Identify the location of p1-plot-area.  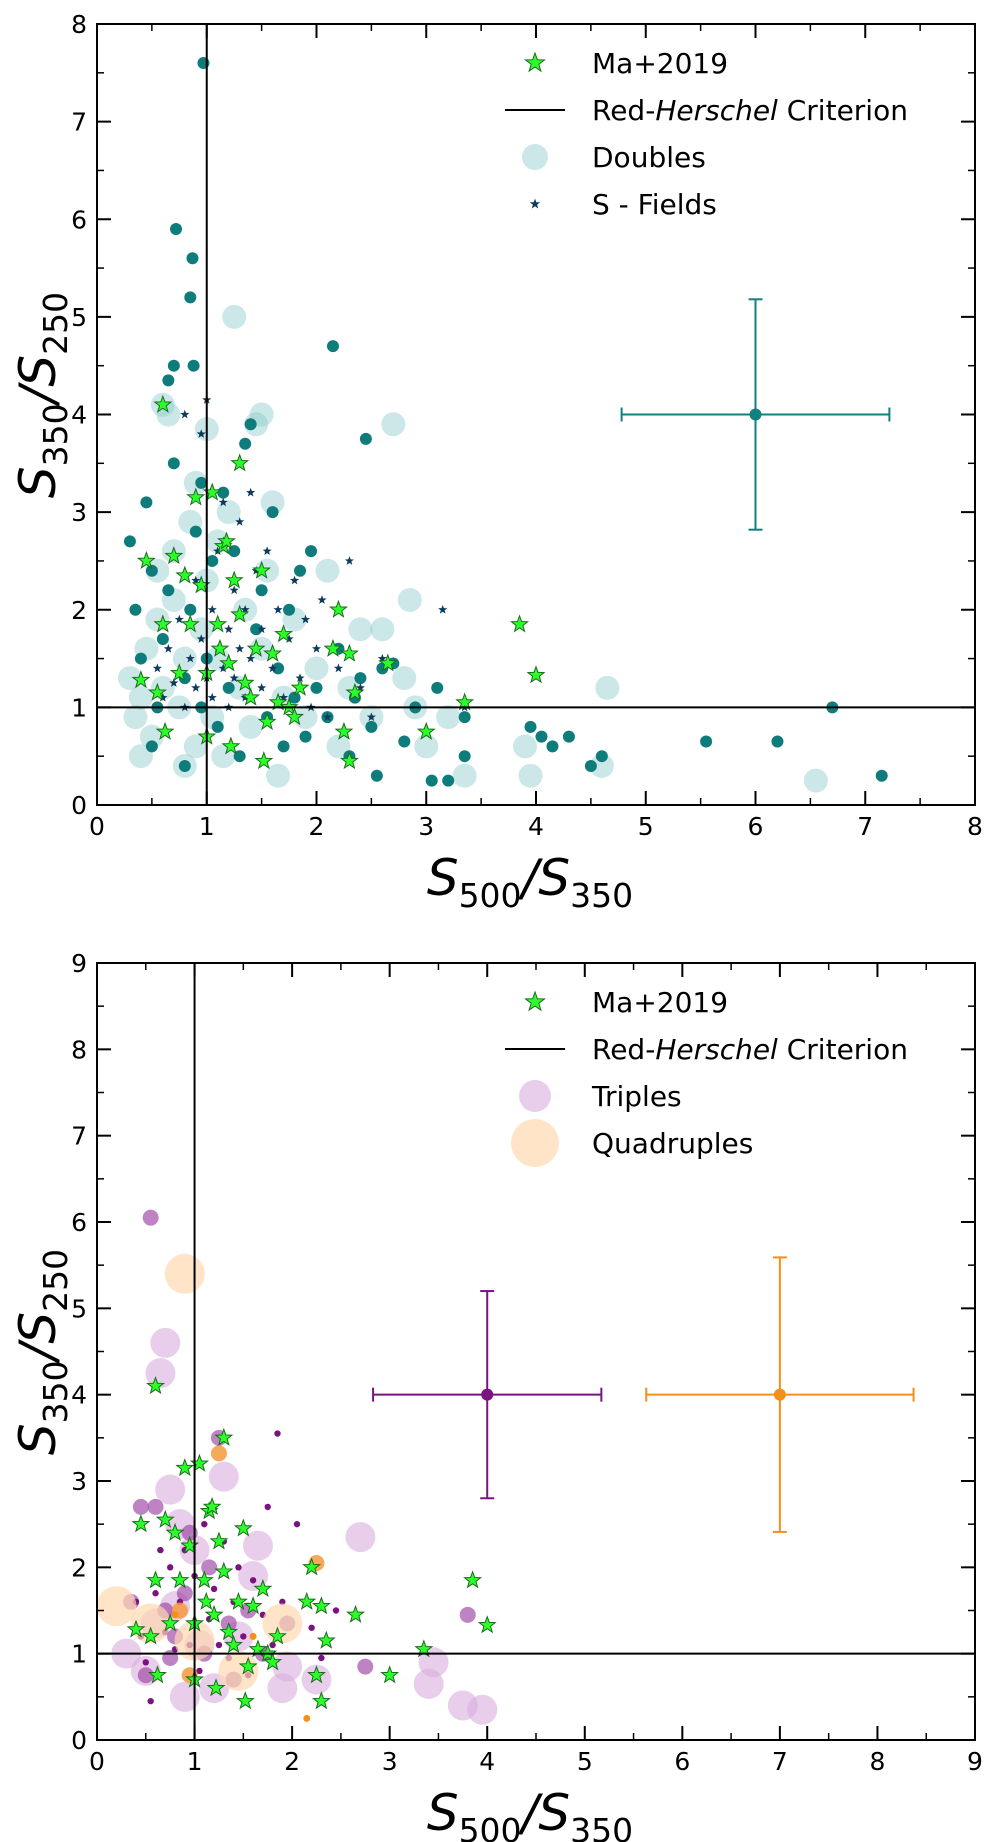
(297, 1467).